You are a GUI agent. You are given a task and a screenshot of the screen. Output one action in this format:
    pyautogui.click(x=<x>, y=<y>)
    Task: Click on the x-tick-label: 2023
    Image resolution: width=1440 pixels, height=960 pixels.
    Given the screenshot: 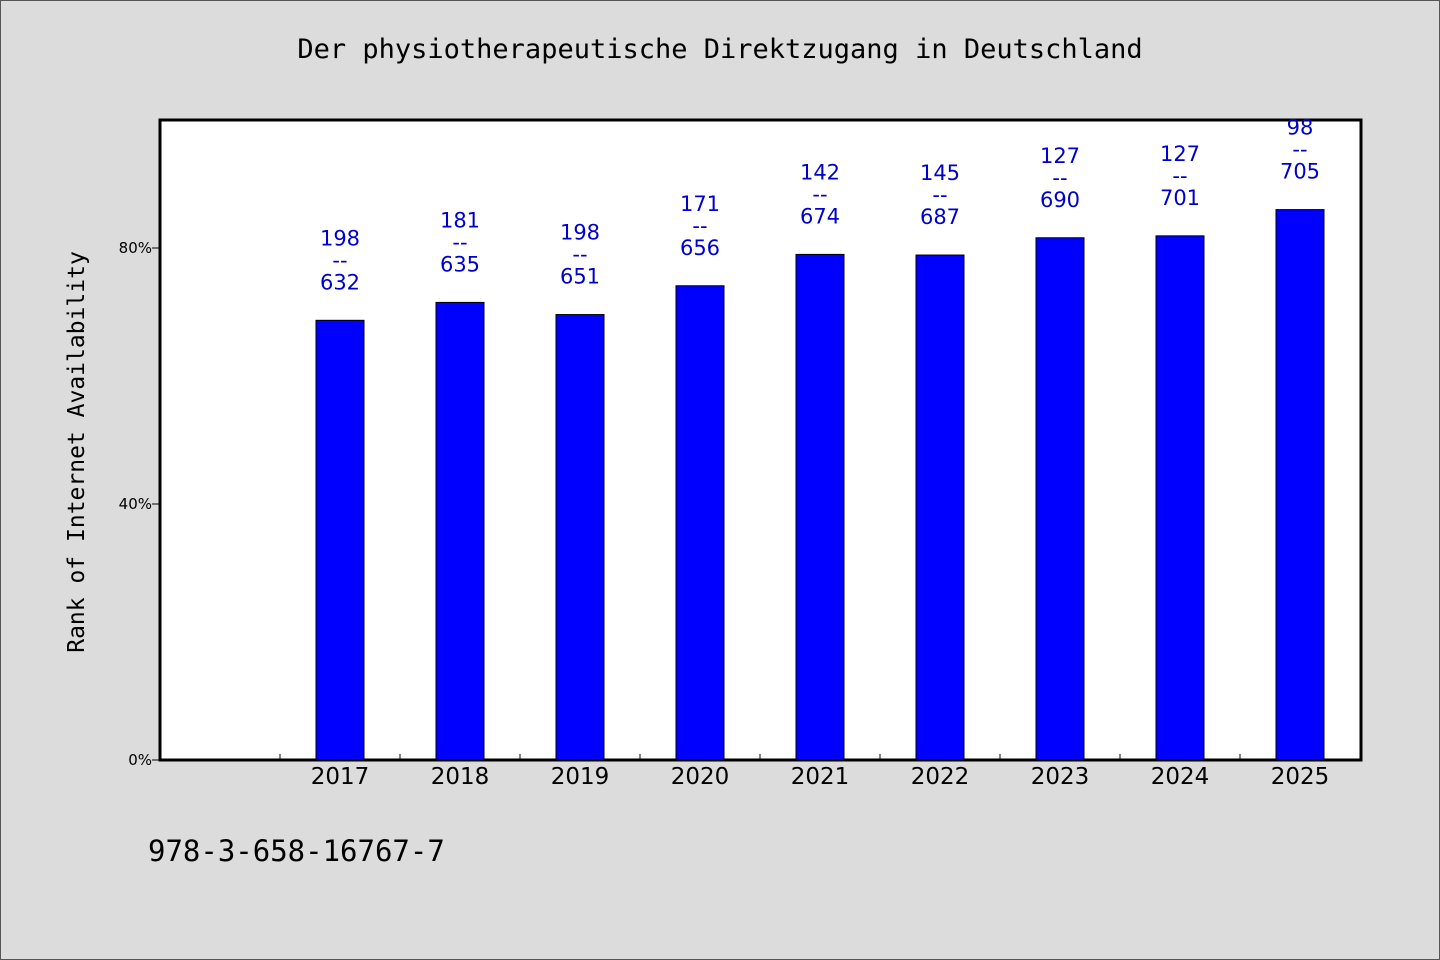 What is the action you would take?
    pyautogui.click(x=1060, y=777)
    